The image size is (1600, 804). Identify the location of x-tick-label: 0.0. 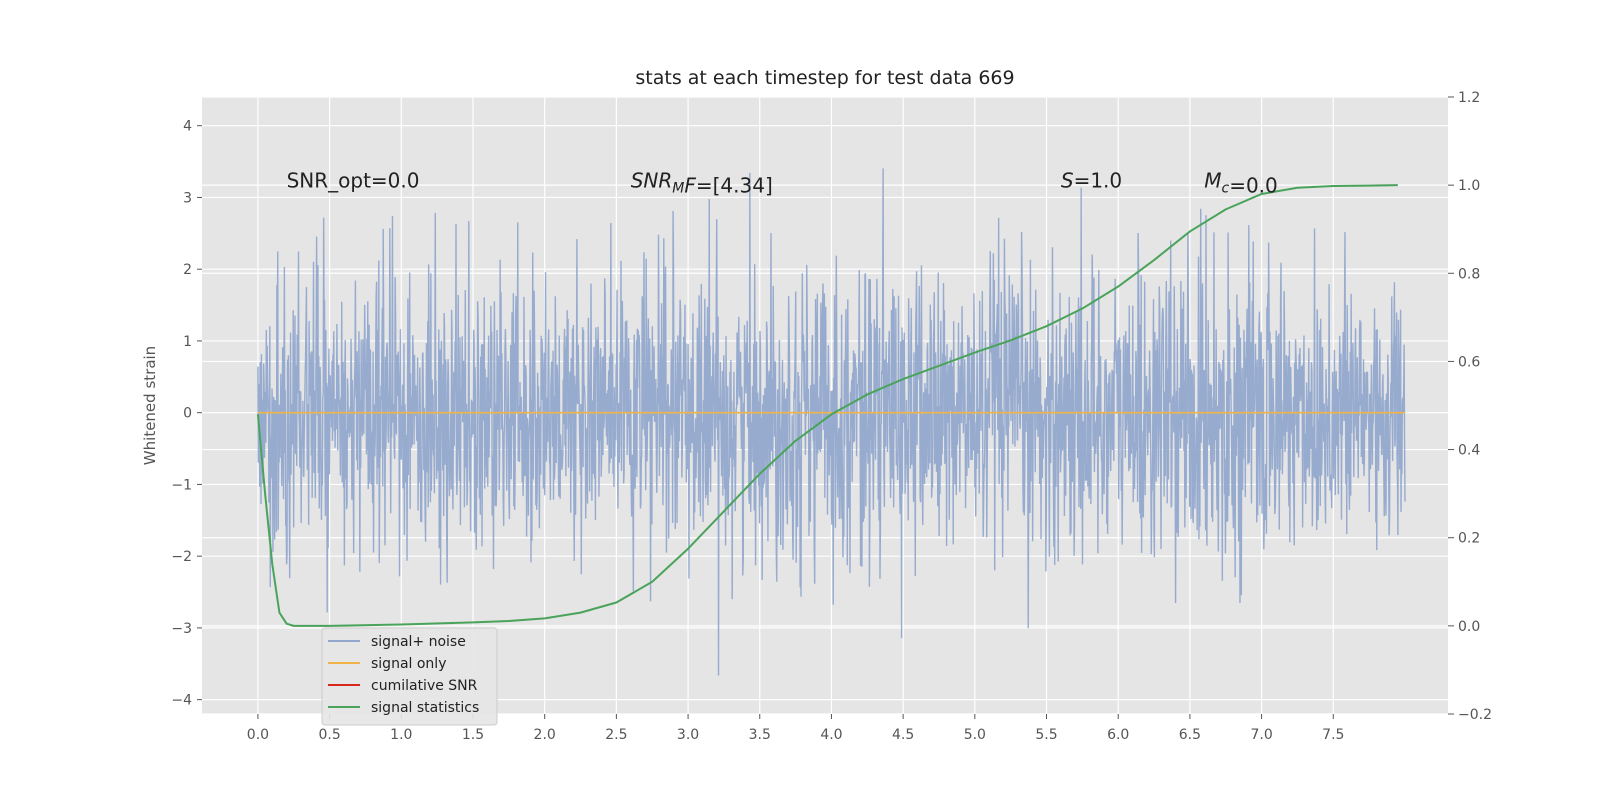
(258, 735).